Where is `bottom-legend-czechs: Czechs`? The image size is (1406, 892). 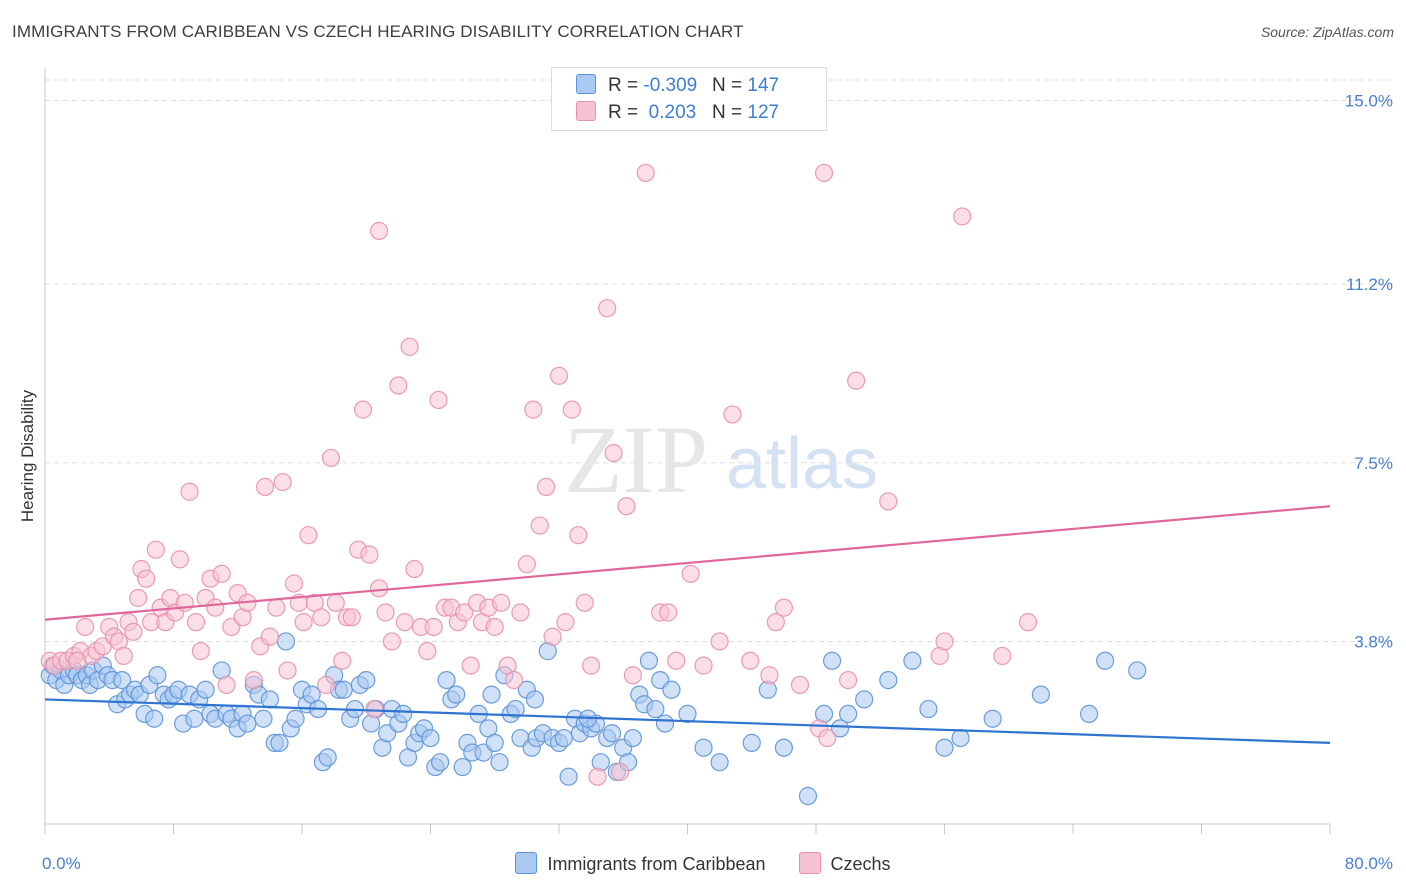 bottom-legend-czechs: Czechs is located at coordinates (844, 863).